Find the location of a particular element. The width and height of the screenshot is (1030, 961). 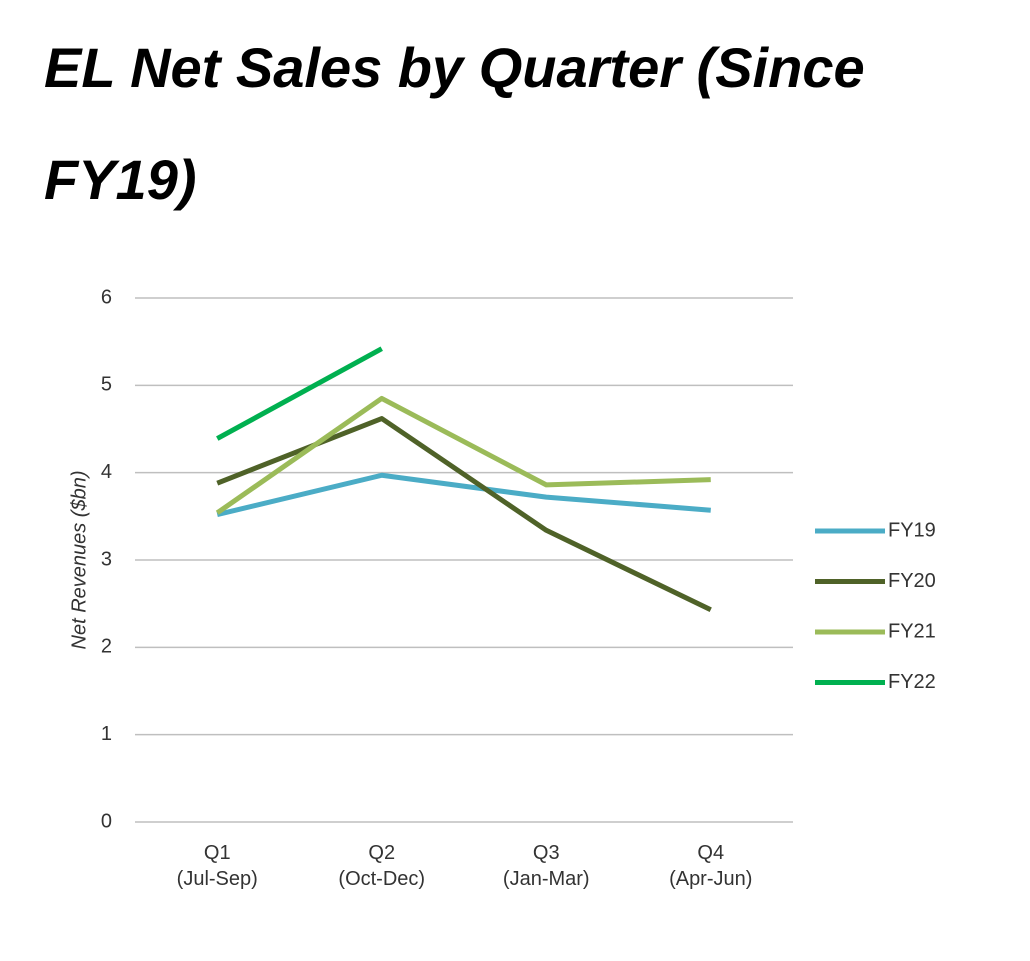

x-tick-label: Q1 (Jul-Sep) is located at coordinates (217, 866).